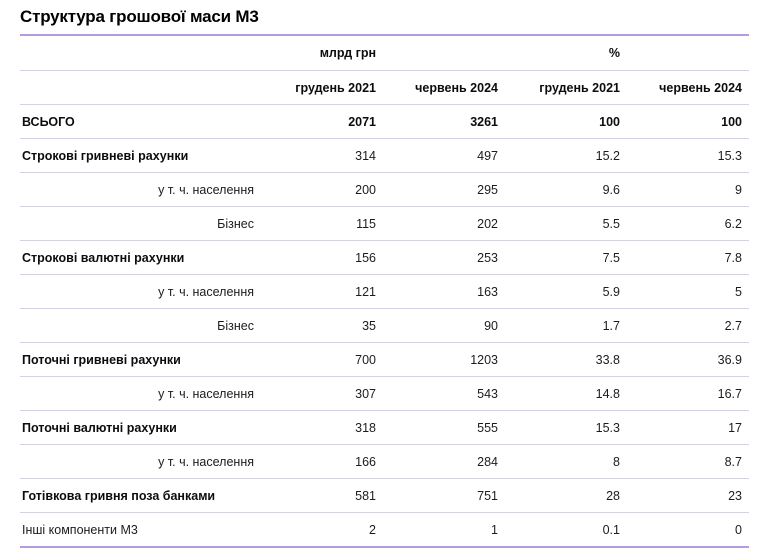 This screenshot has width=780, height=551. What do you see at coordinates (611, 529) in the screenshot?
I see `cell-value: 0.1` at bounding box center [611, 529].